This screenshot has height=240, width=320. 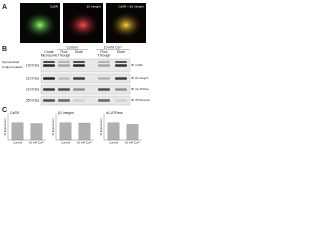 What do you see at coordinates (11, 62) in the screenshot?
I see `band-label: Glycosylated` at bounding box center [11, 62].